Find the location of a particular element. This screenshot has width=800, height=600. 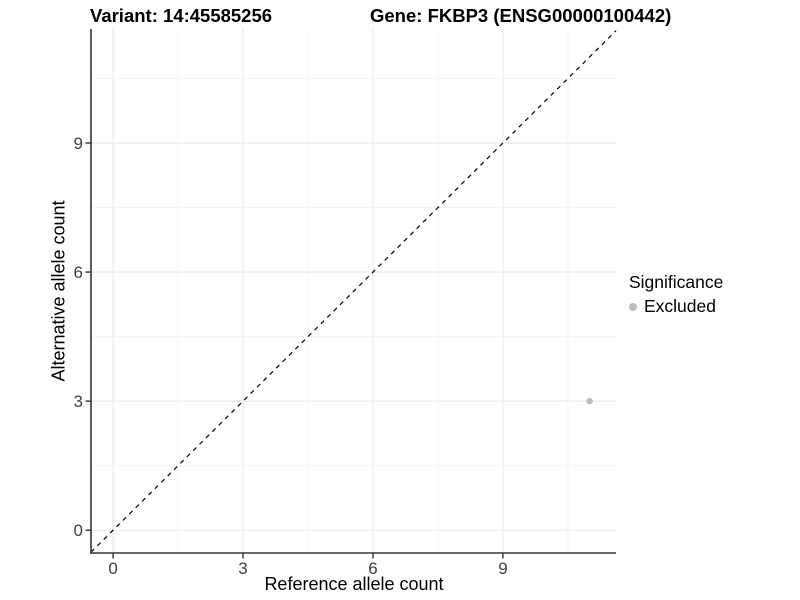

legend-item-label: Excluded is located at coordinates (680, 306).